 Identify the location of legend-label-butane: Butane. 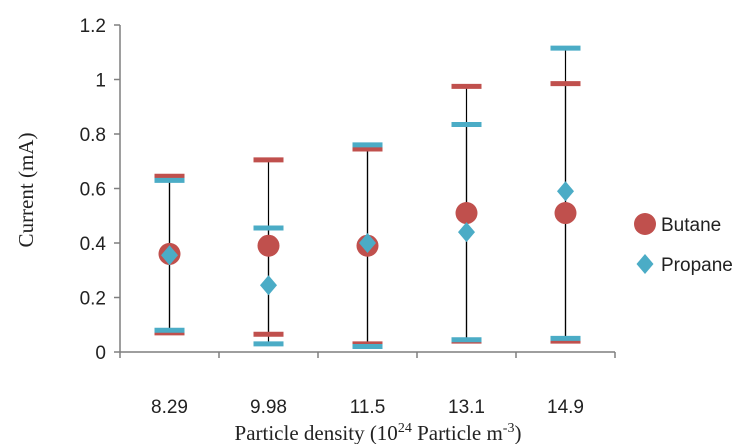
(691, 225).